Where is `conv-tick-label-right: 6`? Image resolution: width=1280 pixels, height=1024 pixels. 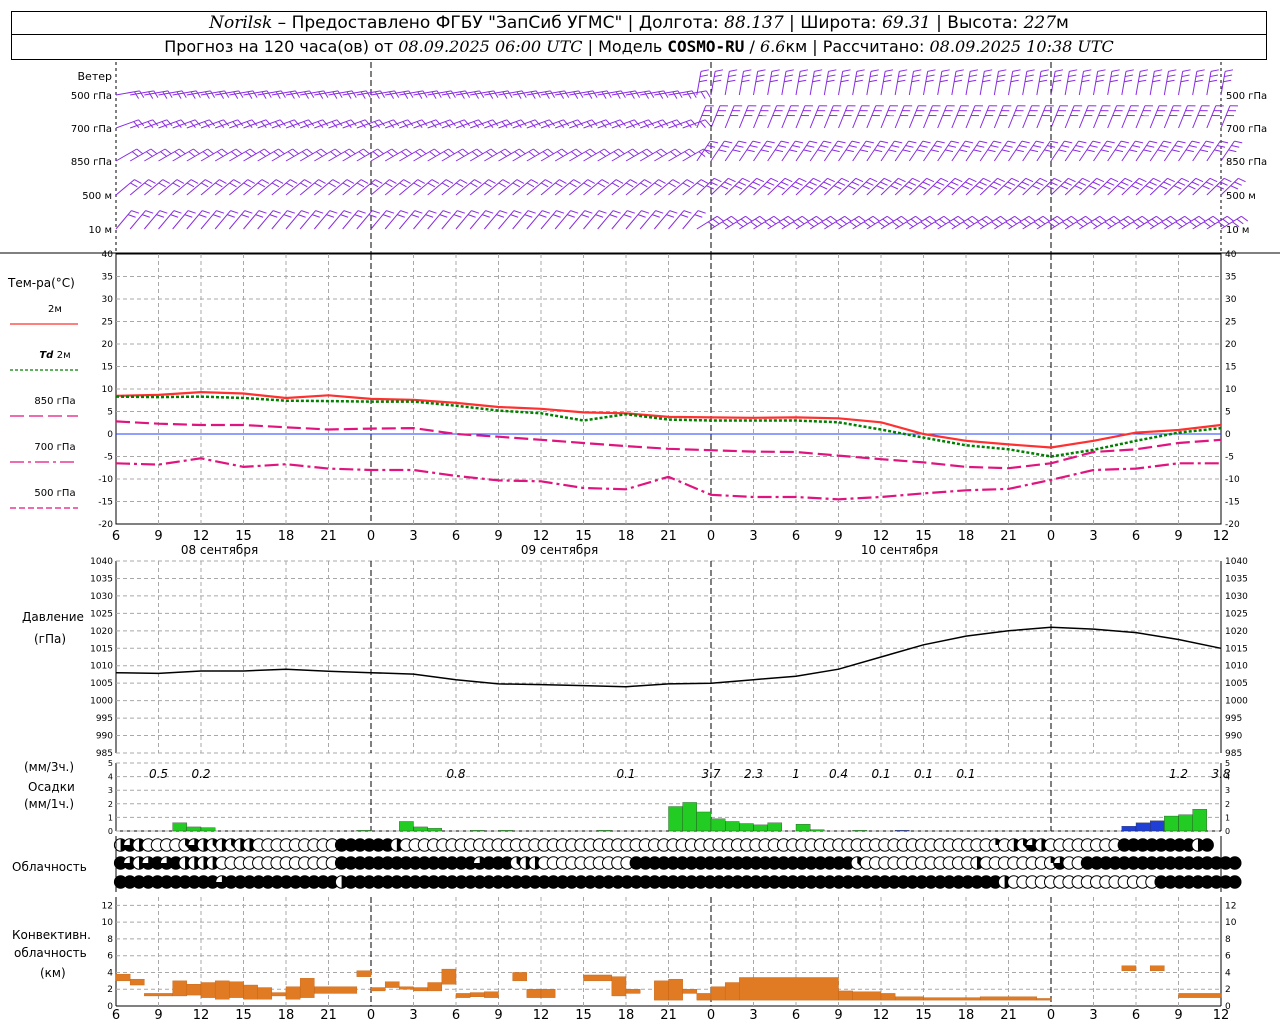 conv-tick-label-right: 6 is located at coordinates (1228, 957).